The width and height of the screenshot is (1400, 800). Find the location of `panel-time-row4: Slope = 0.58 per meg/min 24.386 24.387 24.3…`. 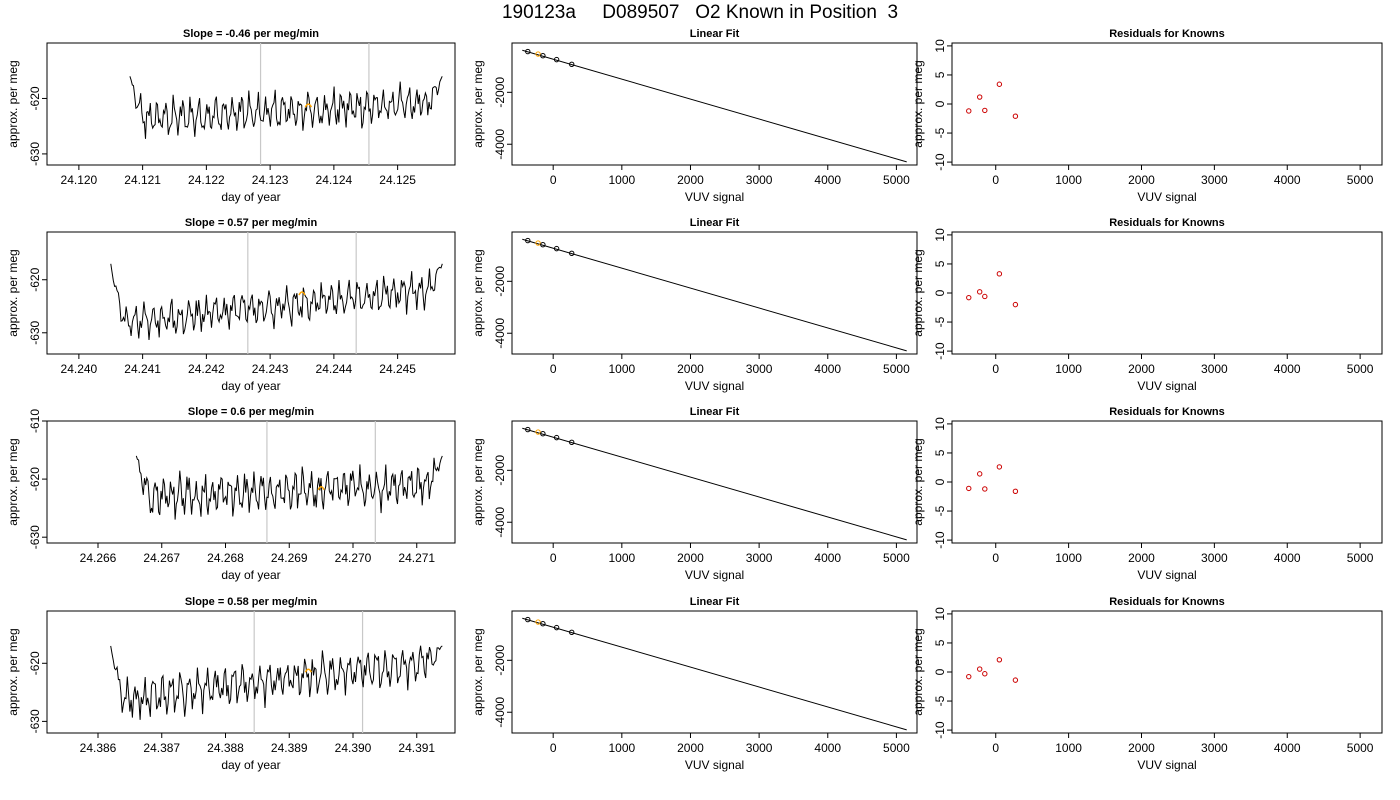

panel-time-row4: Slope = 0.58 per meg/min 24.386 24.387 24.3… is located at coordinates (231, 684).